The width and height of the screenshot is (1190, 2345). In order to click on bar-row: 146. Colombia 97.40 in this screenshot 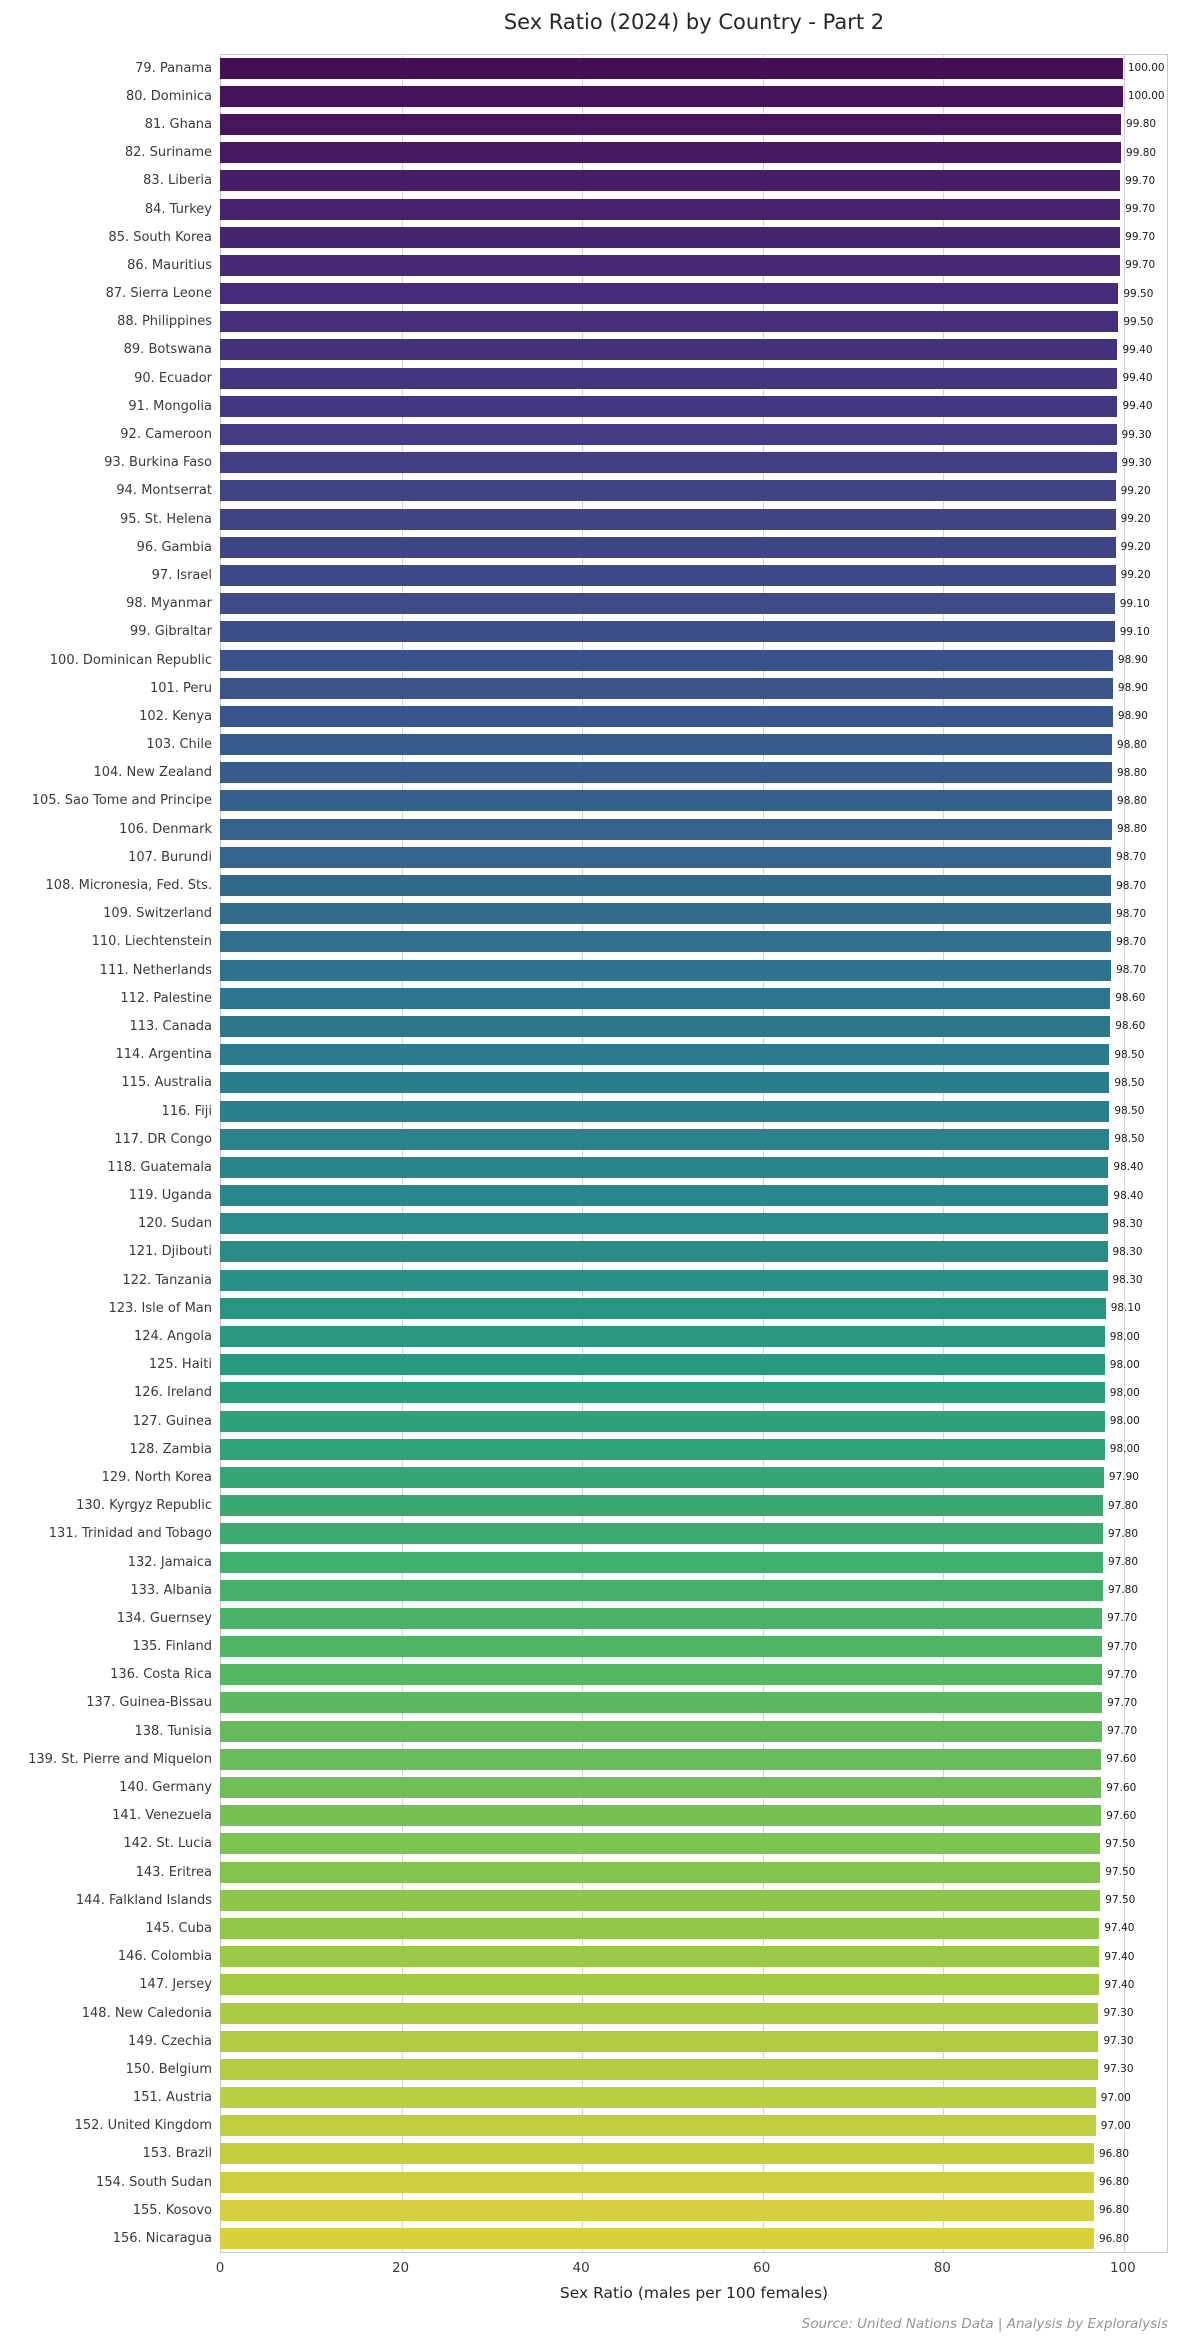, I will do `click(584, 1957)`.